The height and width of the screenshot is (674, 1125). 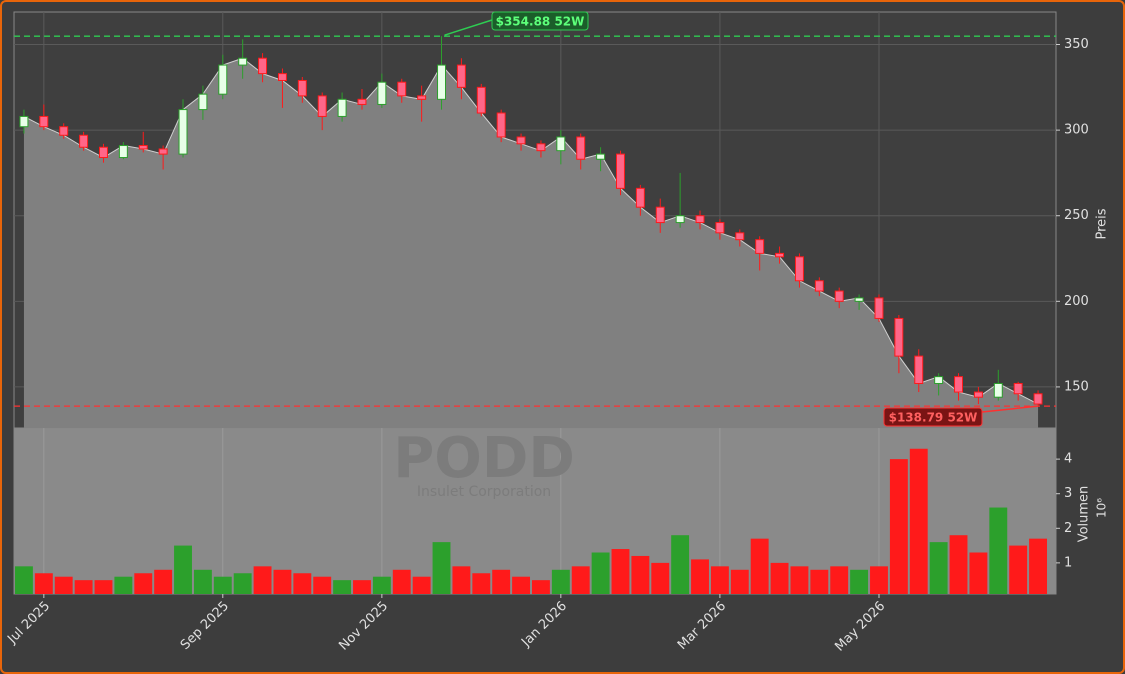 I want to click on y2-axis-label: Volumen, so click(x=1084, y=514).